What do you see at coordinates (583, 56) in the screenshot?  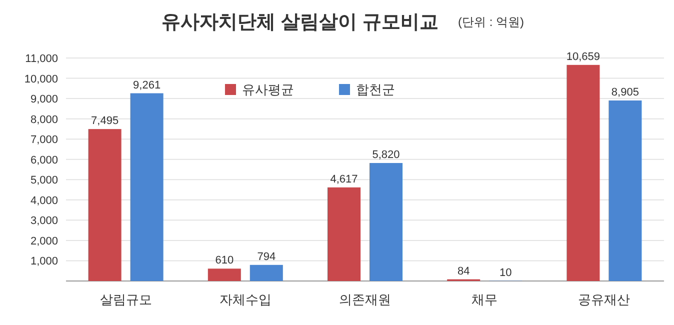 I see `data-label: 10,659` at bounding box center [583, 56].